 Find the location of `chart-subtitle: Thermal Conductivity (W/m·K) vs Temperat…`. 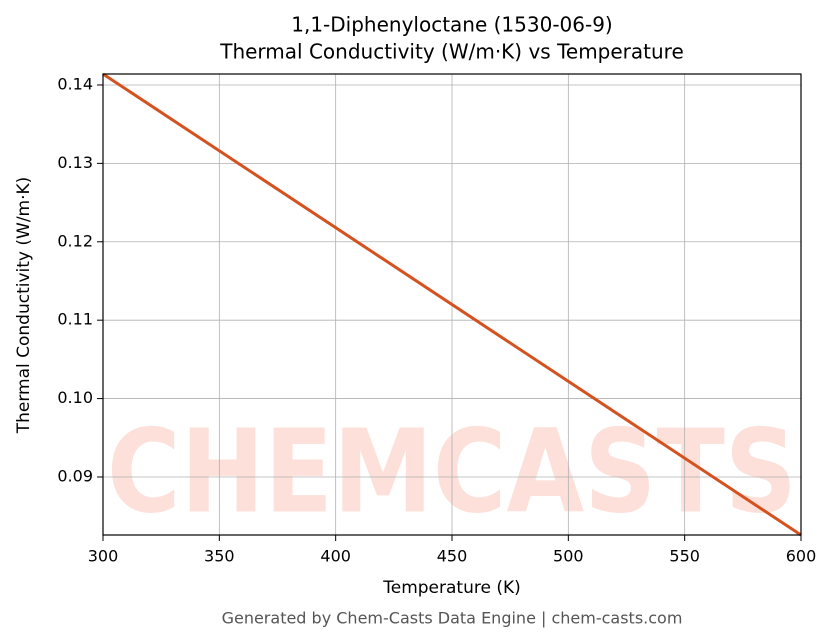

chart-subtitle: Thermal Conductivity (W/m·K) vs Temperat… is located at coordinates (451, 52).